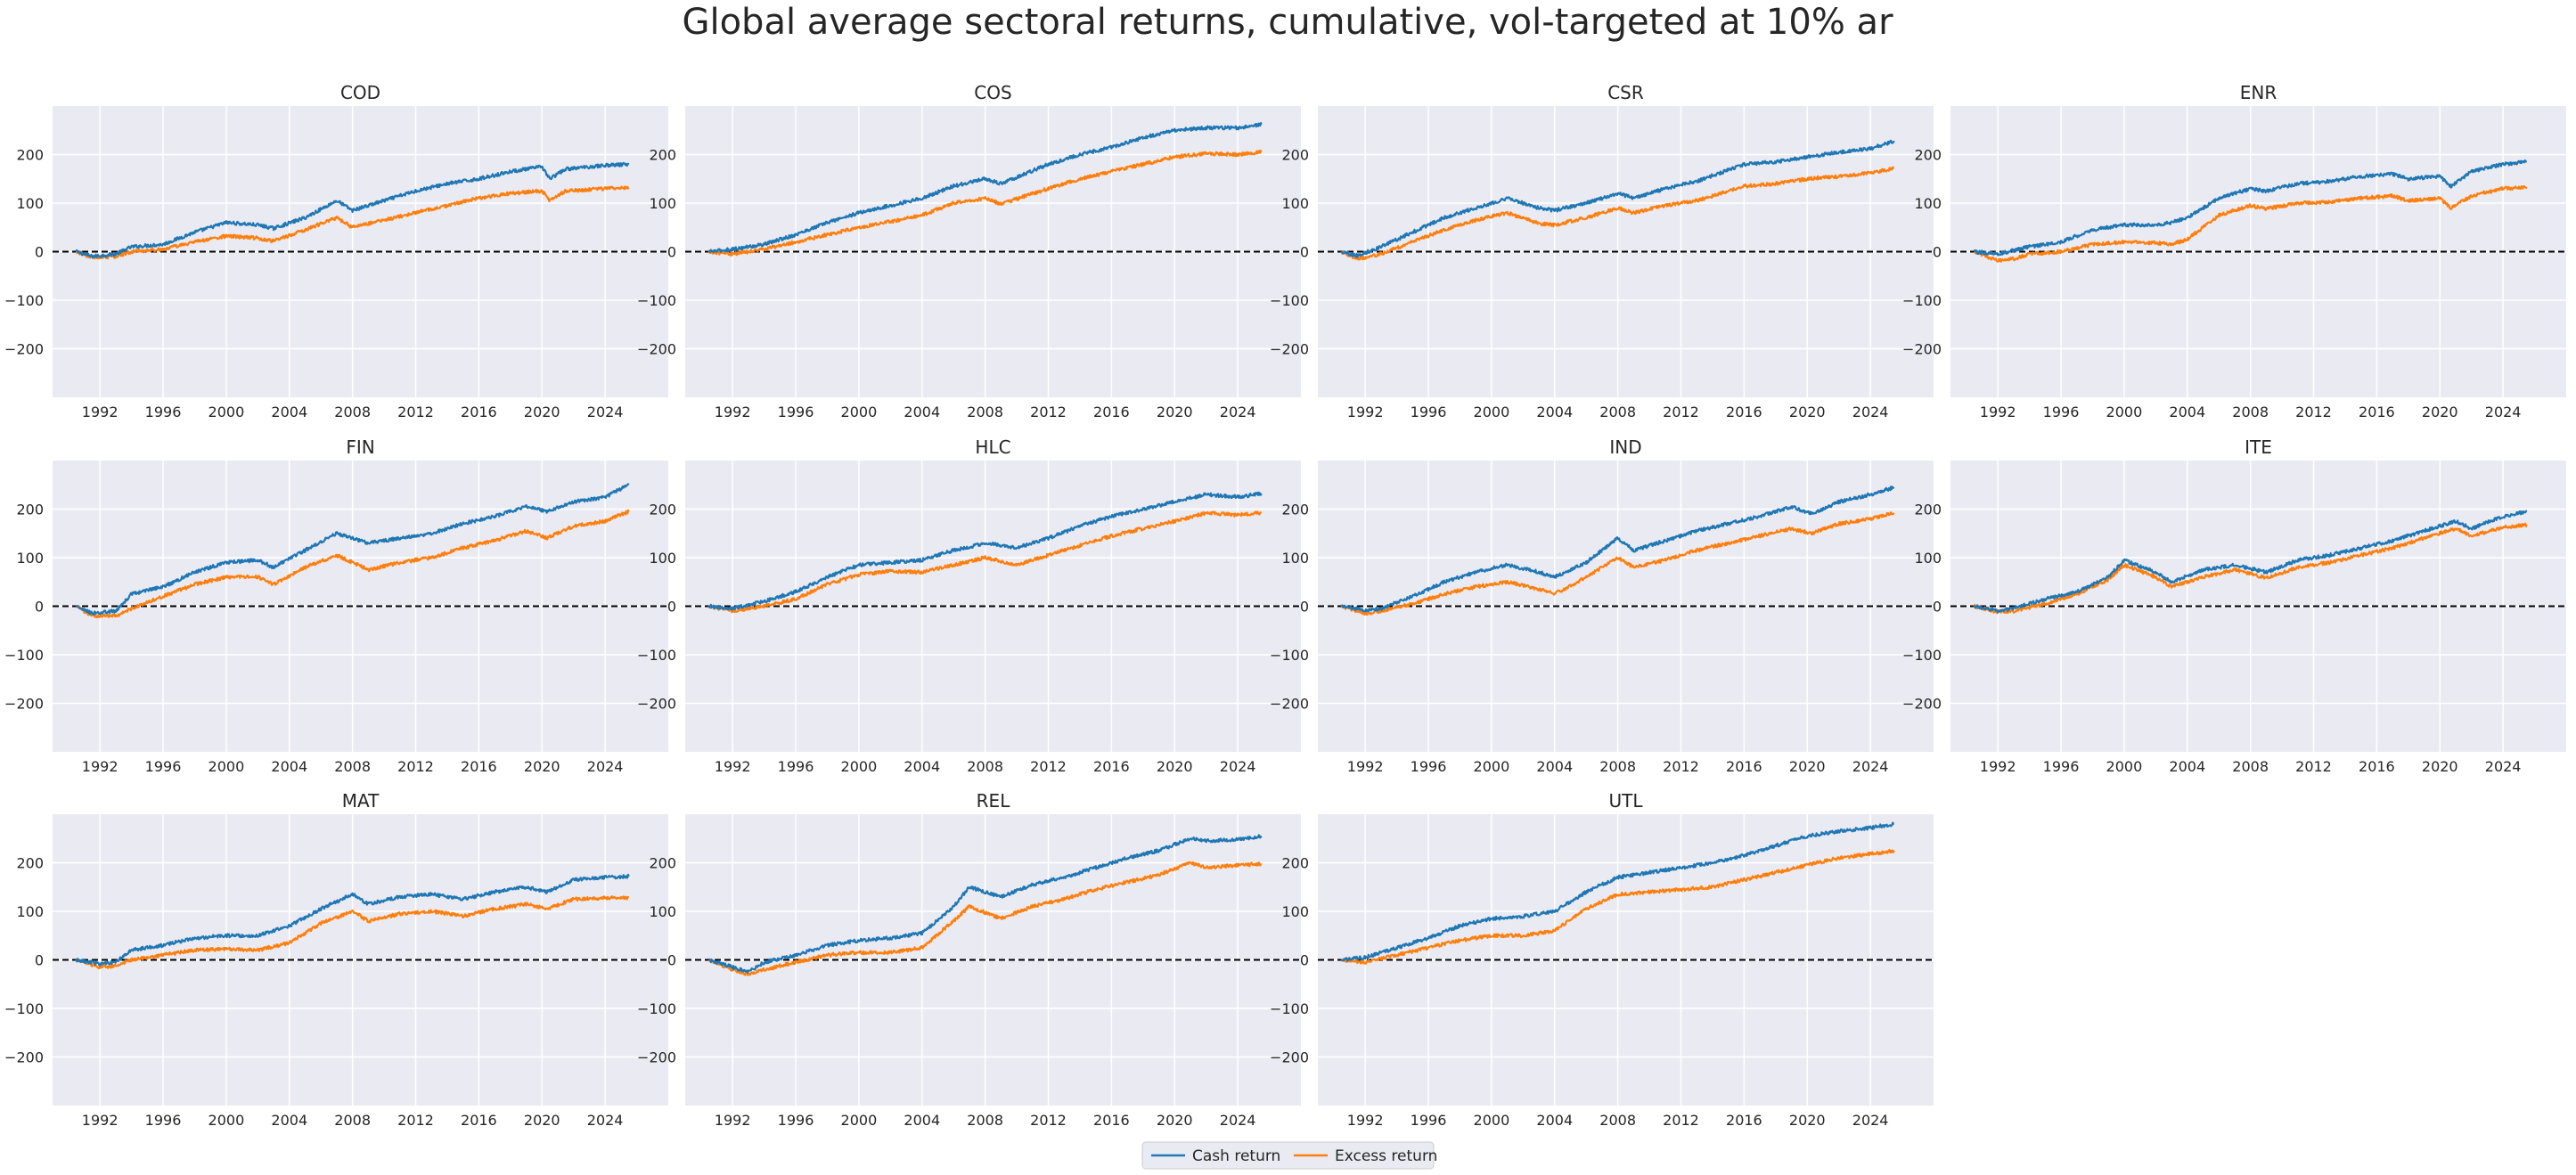 This screenshot has height=1175, width=2576. I want to click on subplot-title: HLC, so click(992, 447).